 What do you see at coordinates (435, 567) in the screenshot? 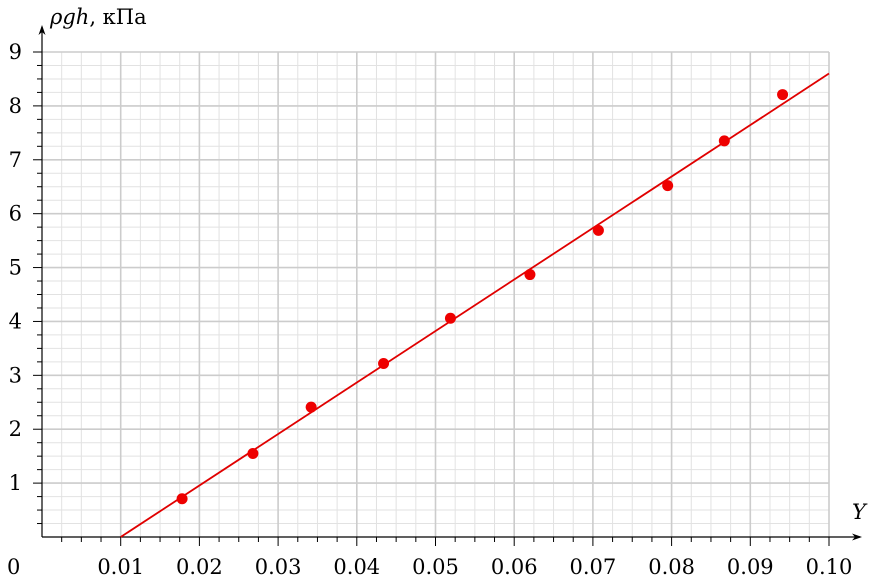
I see `x-tick-label: 0.05` at bounding box center [435, 567].